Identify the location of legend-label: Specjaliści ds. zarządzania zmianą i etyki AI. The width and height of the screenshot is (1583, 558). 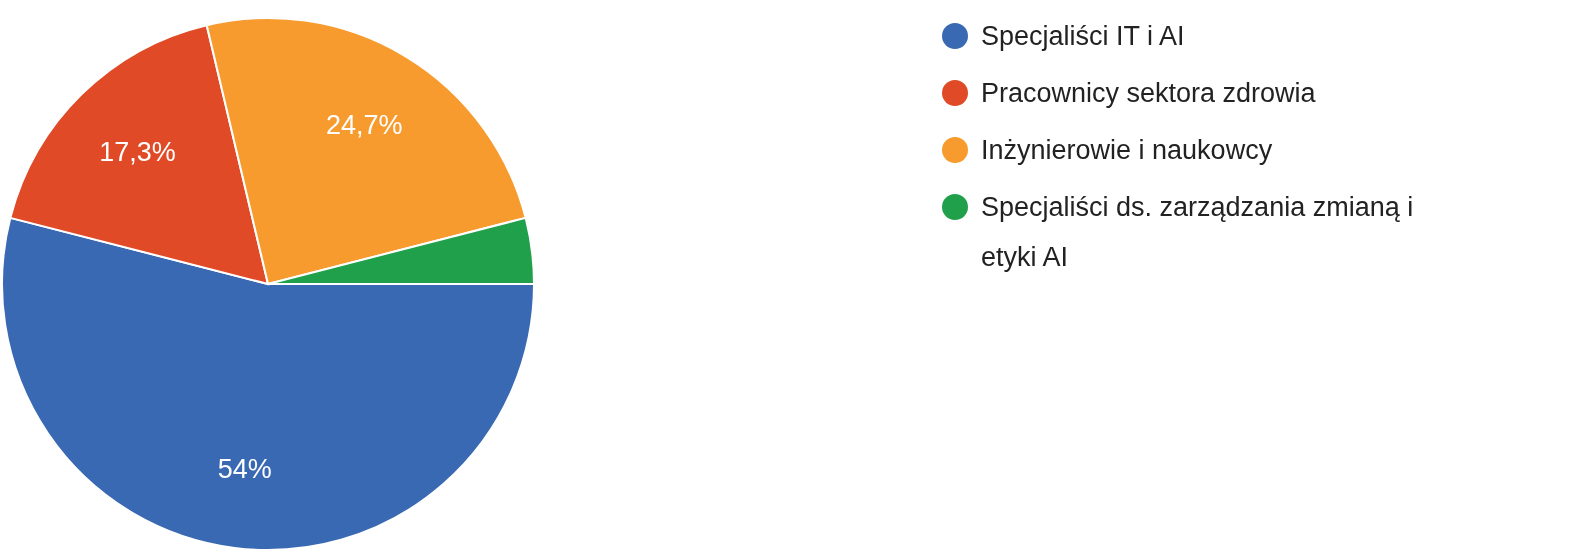
(1197, 232).